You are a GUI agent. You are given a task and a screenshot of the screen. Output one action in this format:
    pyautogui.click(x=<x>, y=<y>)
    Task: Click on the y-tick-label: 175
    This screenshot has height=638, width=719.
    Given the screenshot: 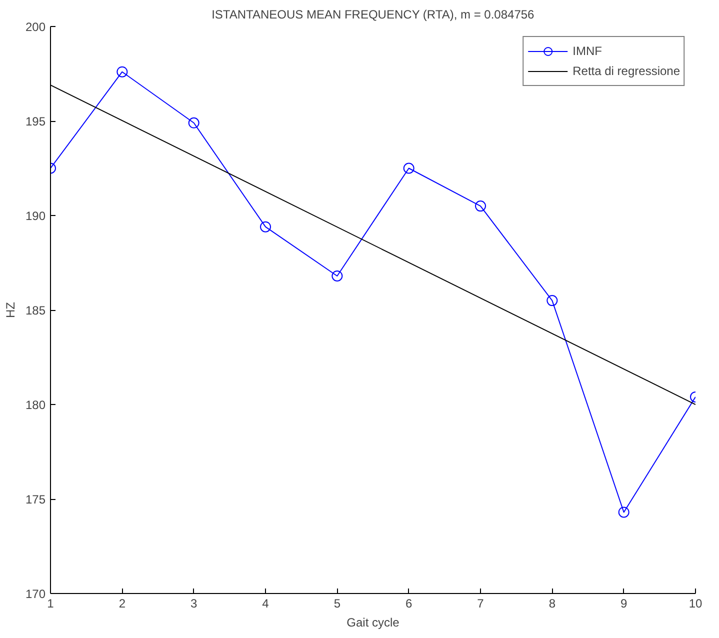 What is the action you would take?
    pyautogui.click(x=35, y=499)
    